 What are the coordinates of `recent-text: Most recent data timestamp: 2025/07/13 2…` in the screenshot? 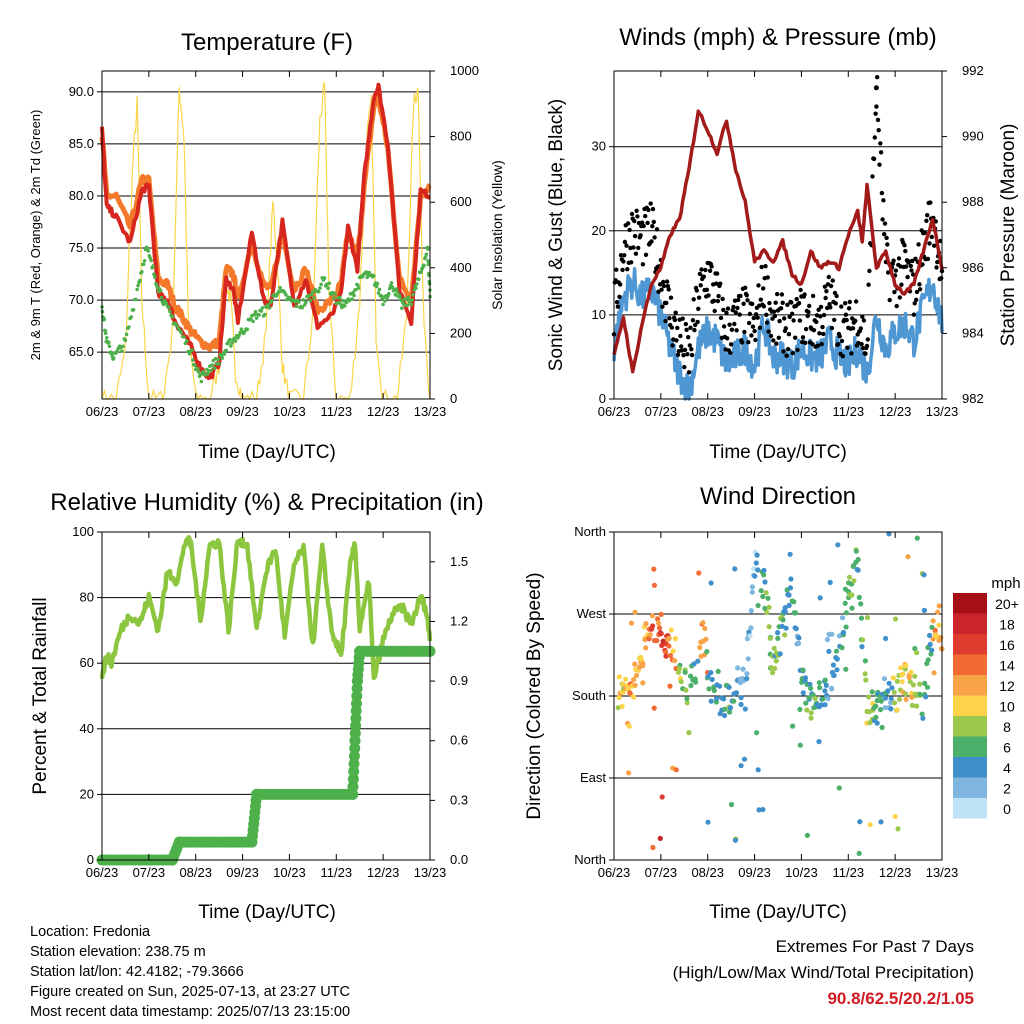 It's located at (190, 1012).